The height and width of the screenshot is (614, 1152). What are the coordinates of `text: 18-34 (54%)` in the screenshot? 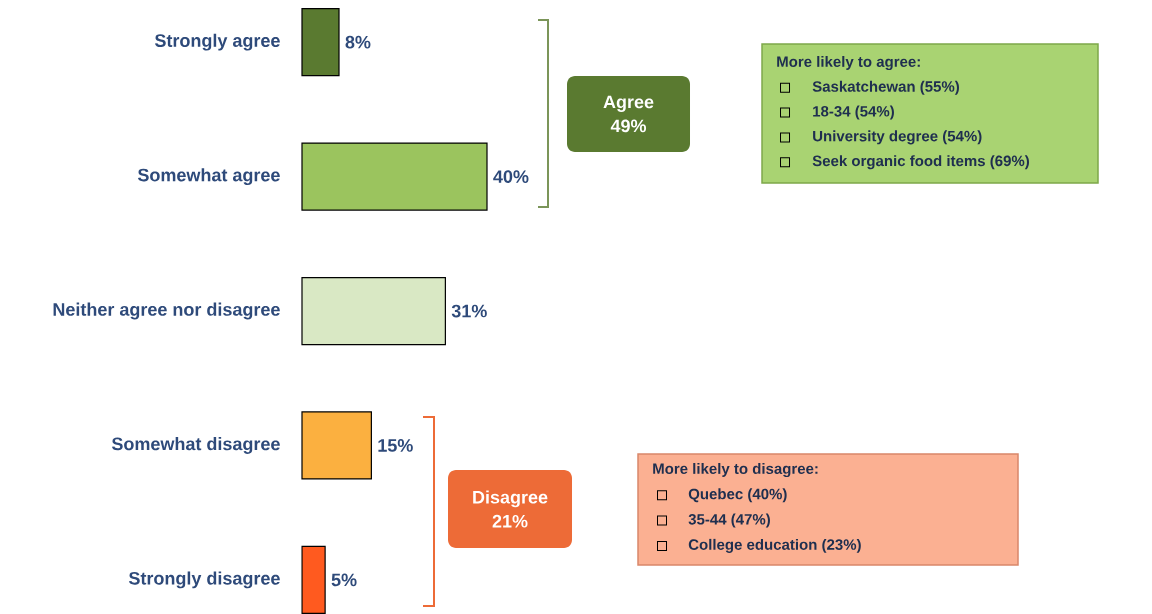 It's located at (853, 112).